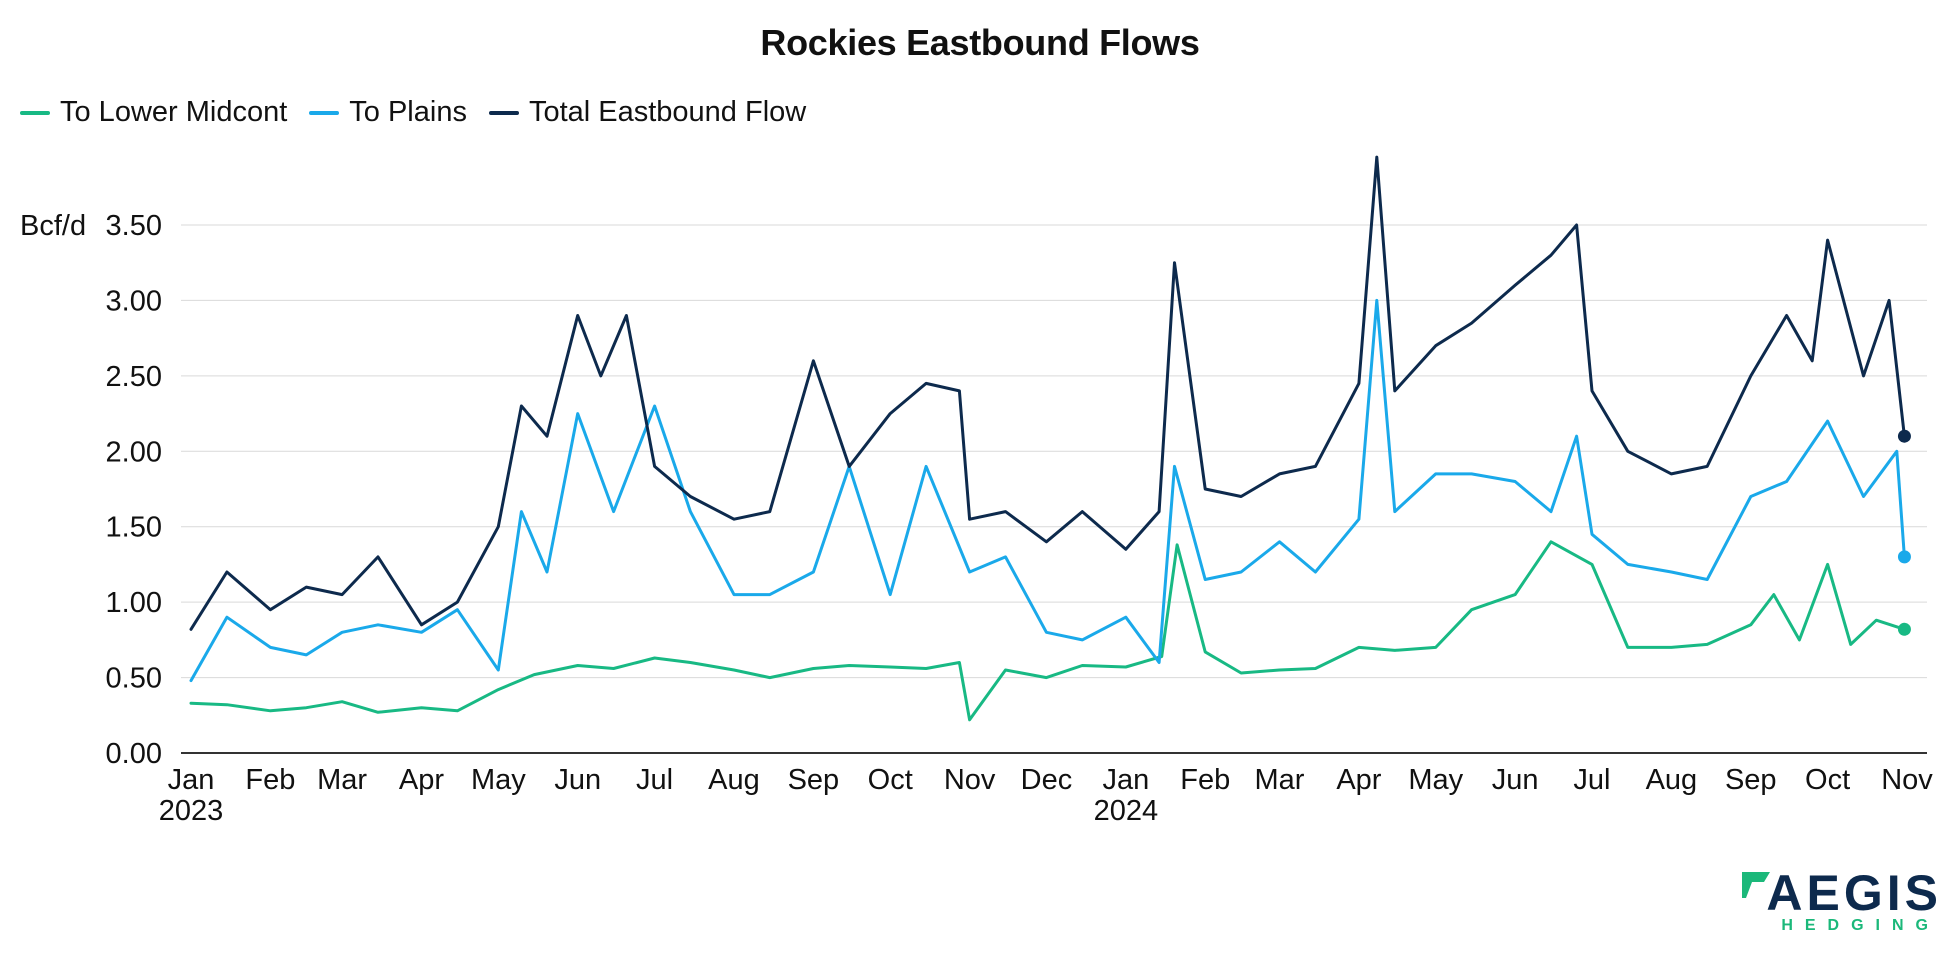 The width and height of the screenshot is (1960, 958). Describe the element at coordinates (1860, 925) in the screenshot. I see `logo-text-sub: HEDGING` at that location.